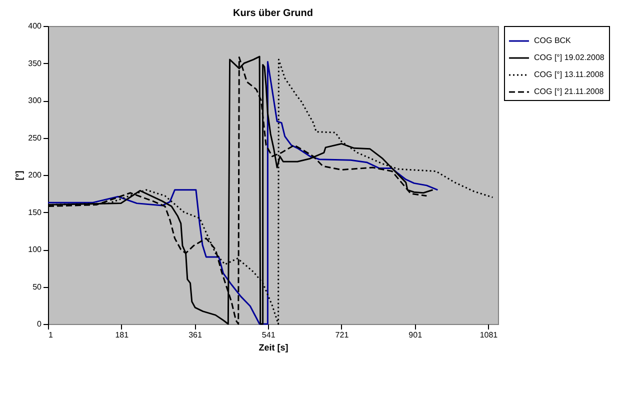  I want to click on legend-label: COG BCK, so click(553, 40).